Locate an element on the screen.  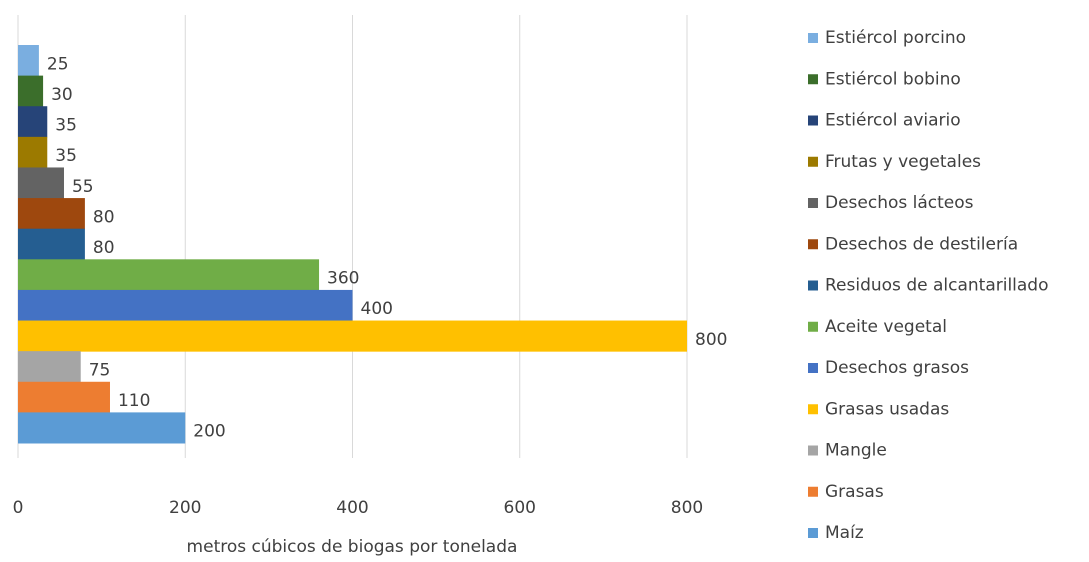
legend-label: Desechos de destilería is located at coordinates (921, 244).